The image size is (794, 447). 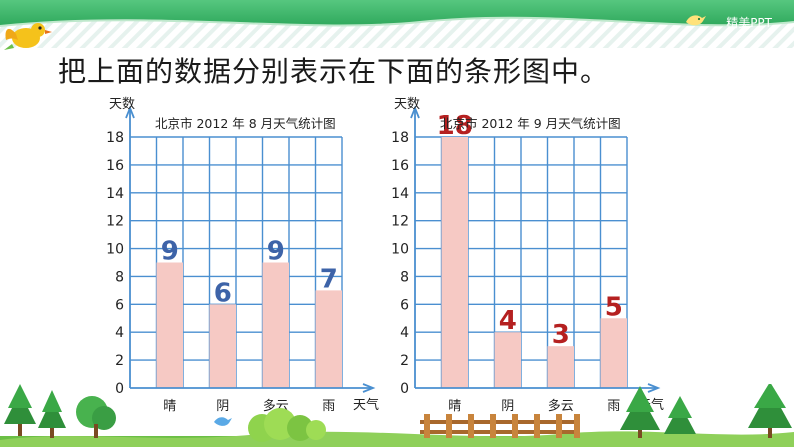 What do you see at coordinates (561, 406) in the screenshot?
I see `x-tick-label: 多云` at bounding box center [561, 406].